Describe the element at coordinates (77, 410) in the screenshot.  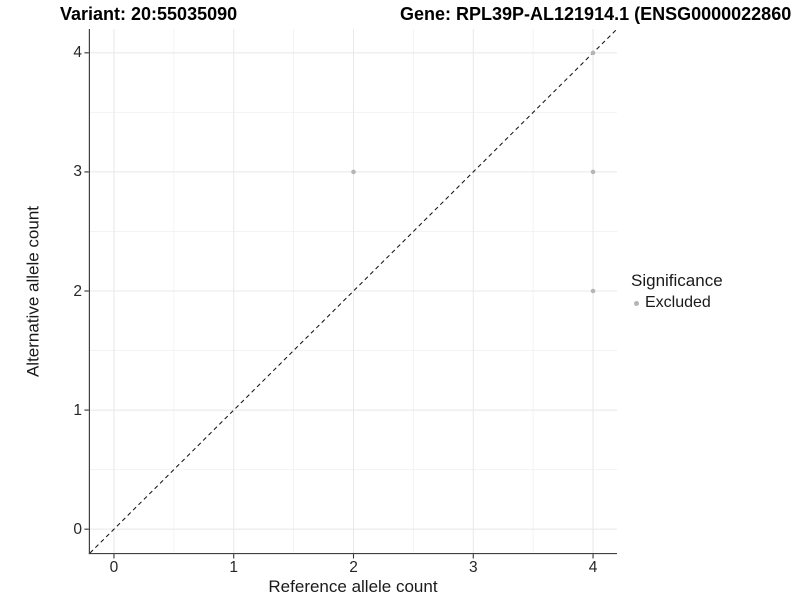
I see `y-tick-label: 1` at that location.